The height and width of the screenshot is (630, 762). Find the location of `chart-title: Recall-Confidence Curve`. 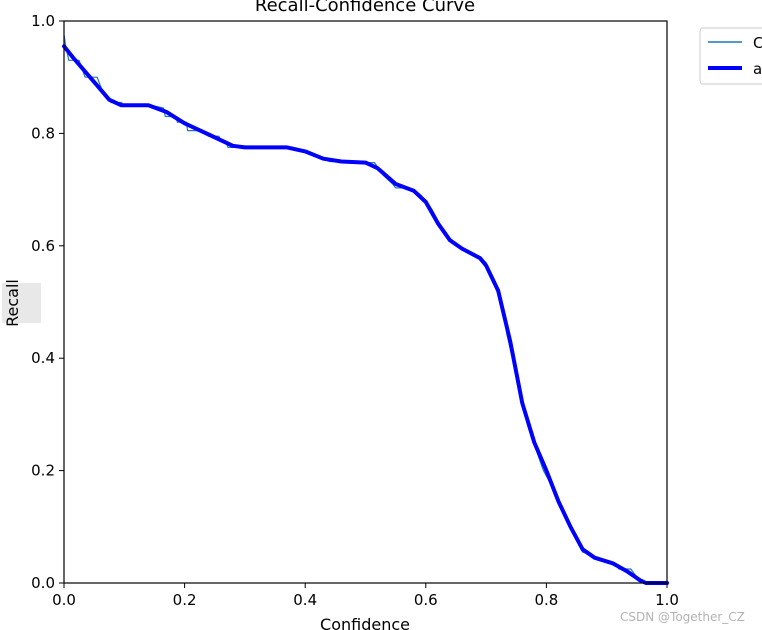

chart-title: Recall-Confidence Curve is located at coordinates (365, 8).